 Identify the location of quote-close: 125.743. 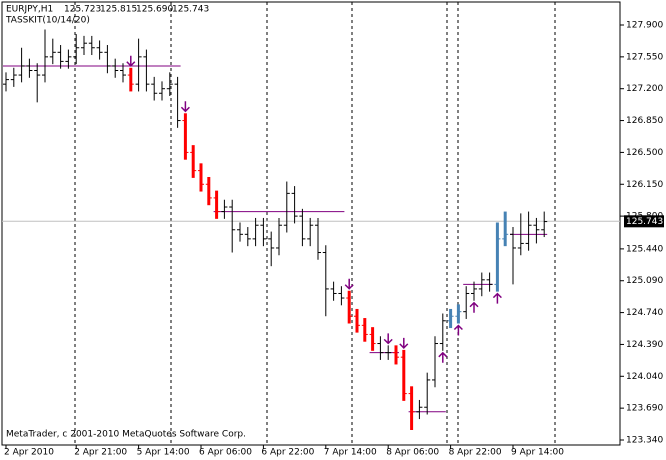
(190, 10).